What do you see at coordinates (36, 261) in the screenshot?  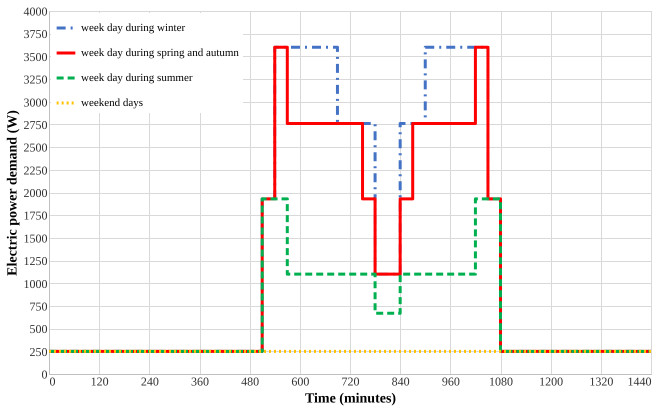 I see `y-tick-label: 1250` at bounding box center [36, 261].